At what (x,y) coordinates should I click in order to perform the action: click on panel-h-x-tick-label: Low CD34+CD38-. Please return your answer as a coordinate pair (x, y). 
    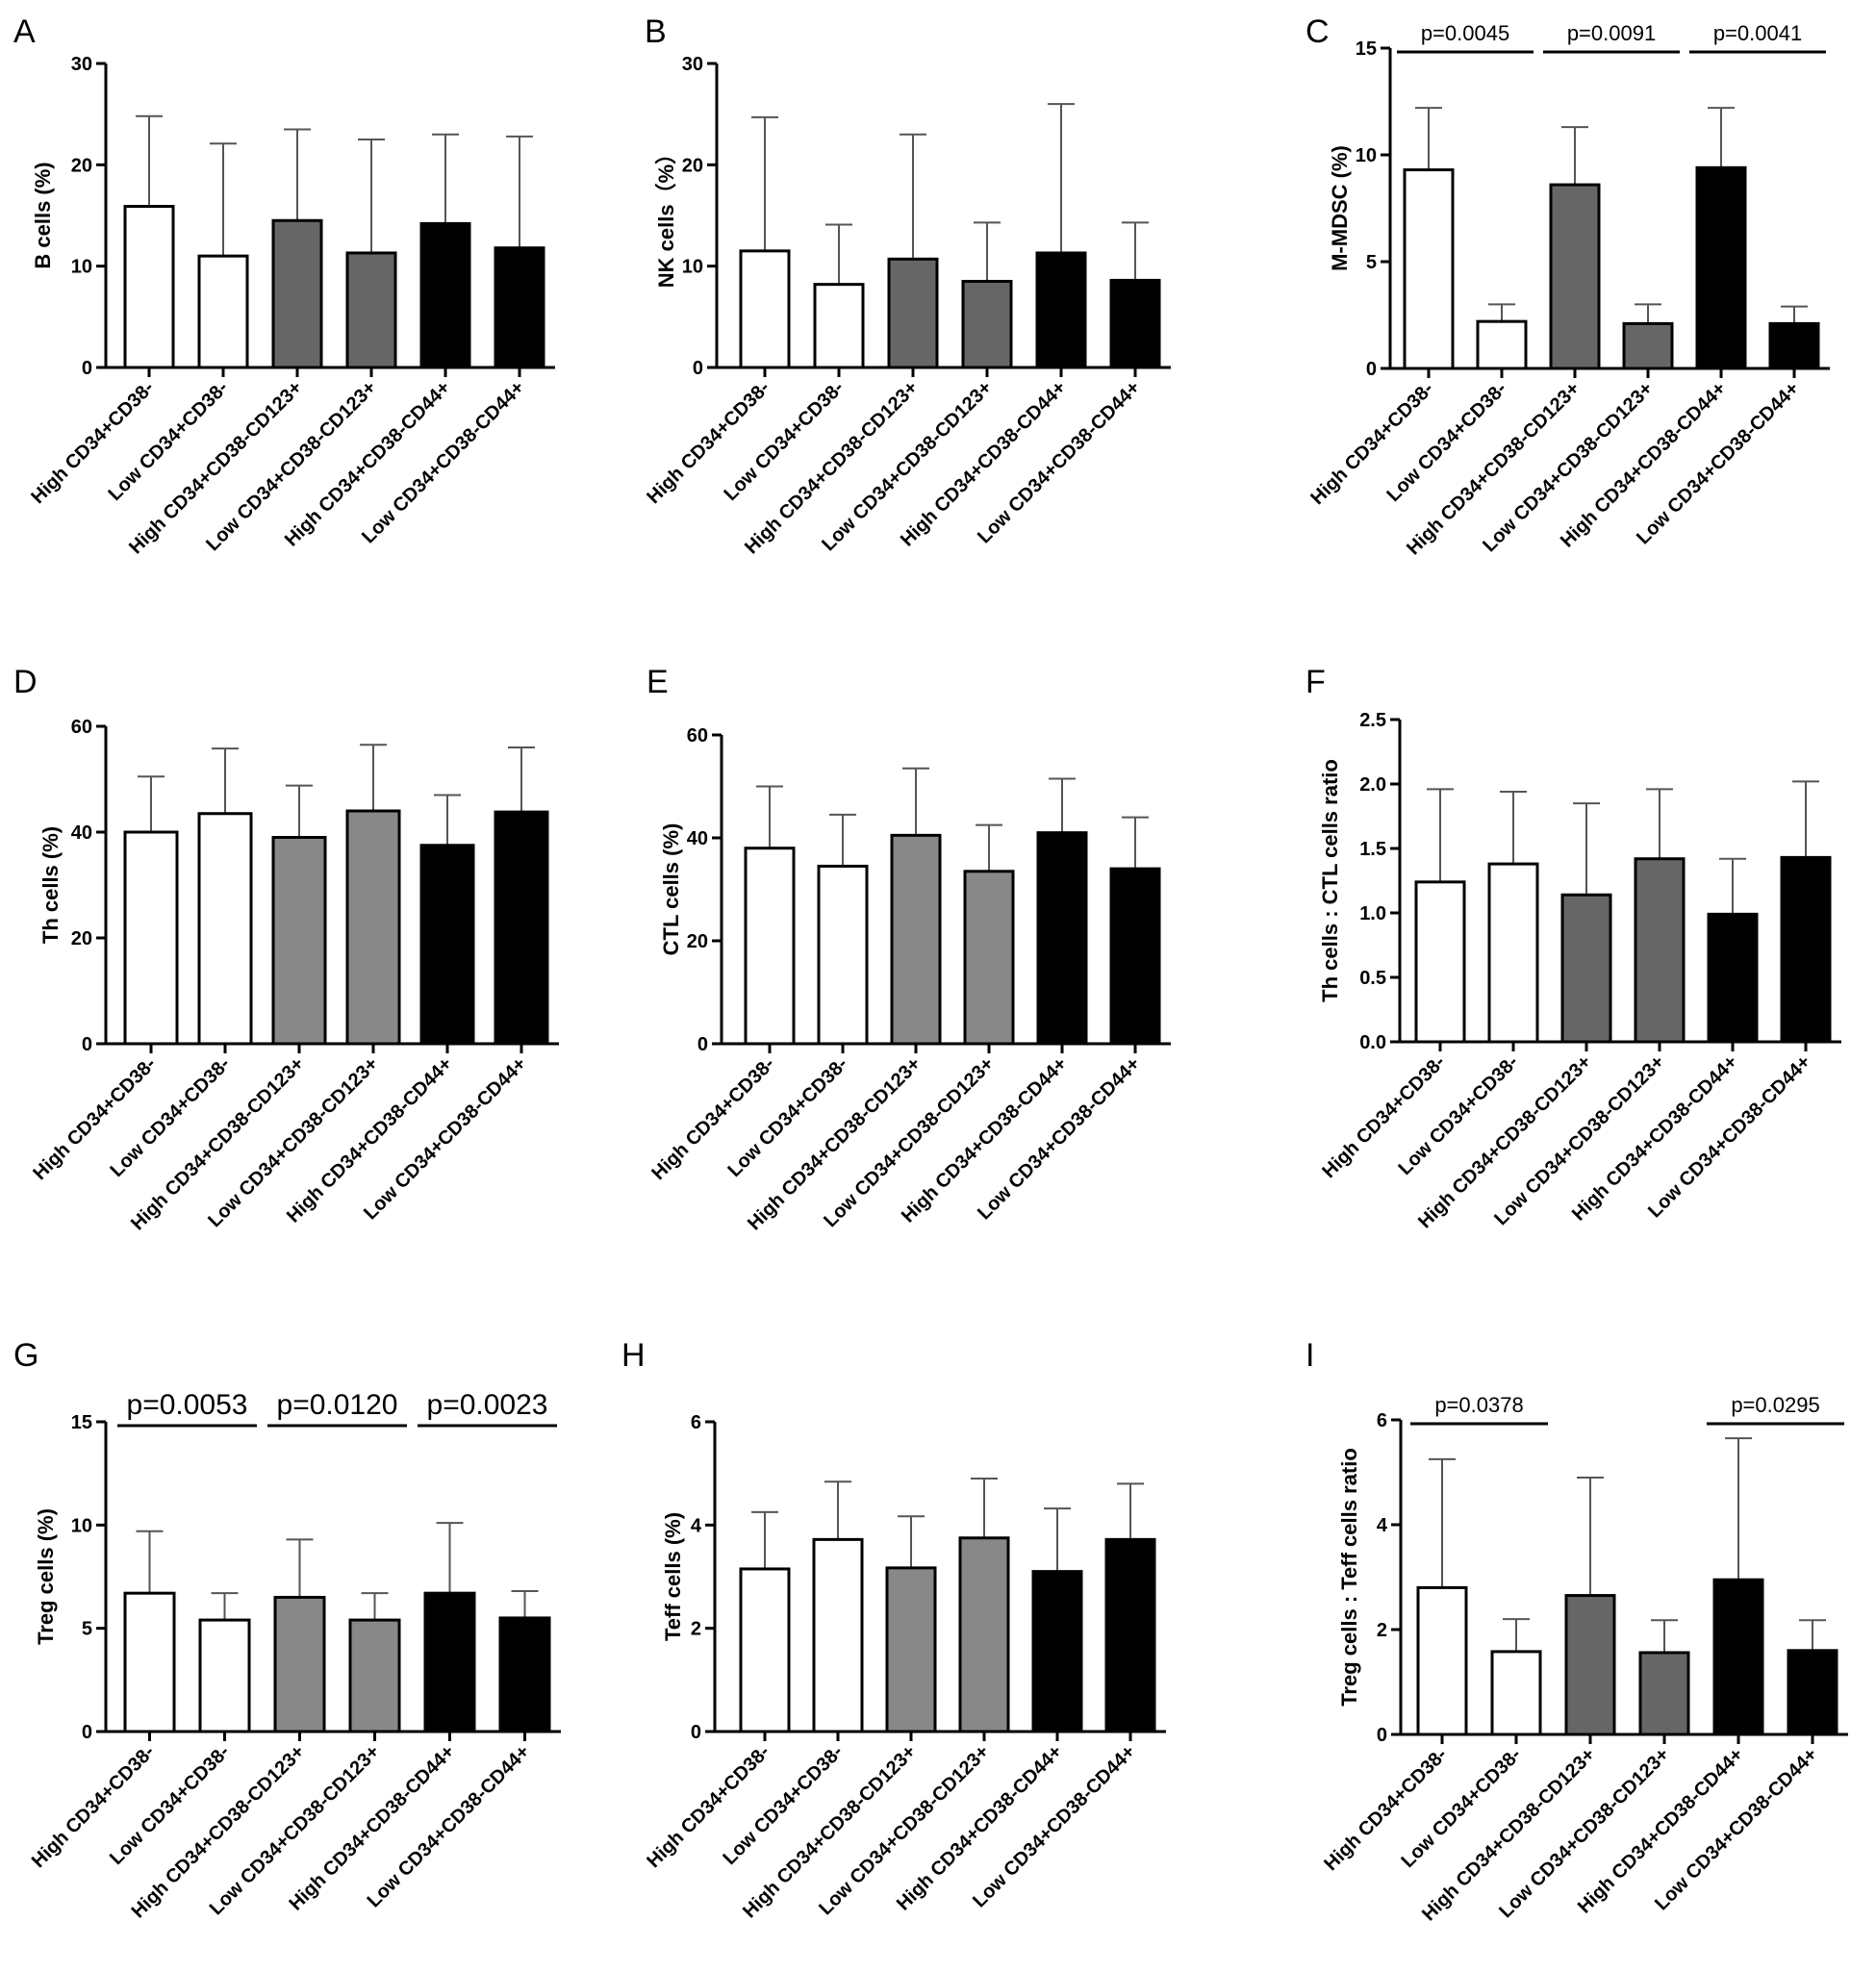
    Looking at the image, I should click on (783, 1805).